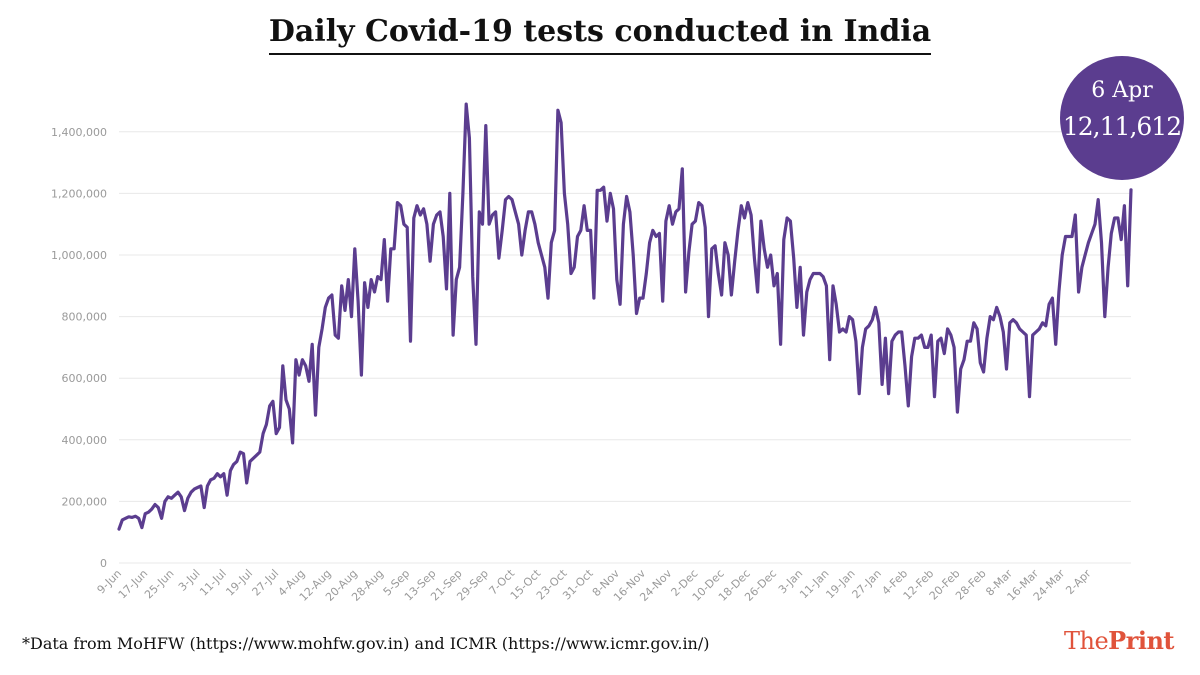  What do you see at coordinates (867, 584) in the screenshot?
I see `x-tick-label: 27-Jan` at bounding box center [867, 584].